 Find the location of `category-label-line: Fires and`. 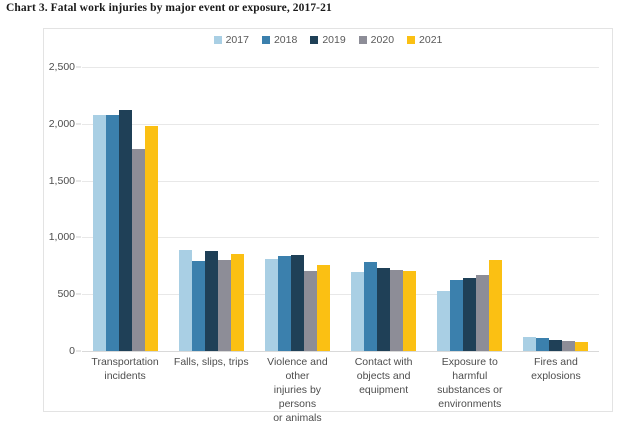

category-label-line: Fires and is located at coordinates (556, 362).